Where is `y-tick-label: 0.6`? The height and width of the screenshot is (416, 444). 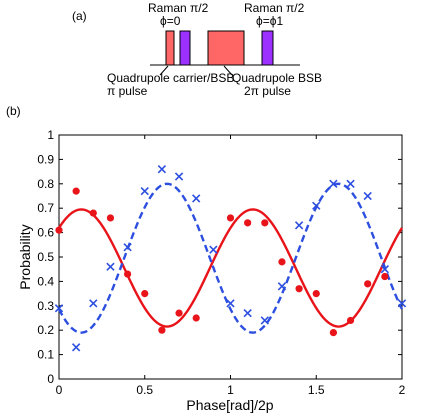 y-tick-label: 0.6 is located at coordinates (45, 233).